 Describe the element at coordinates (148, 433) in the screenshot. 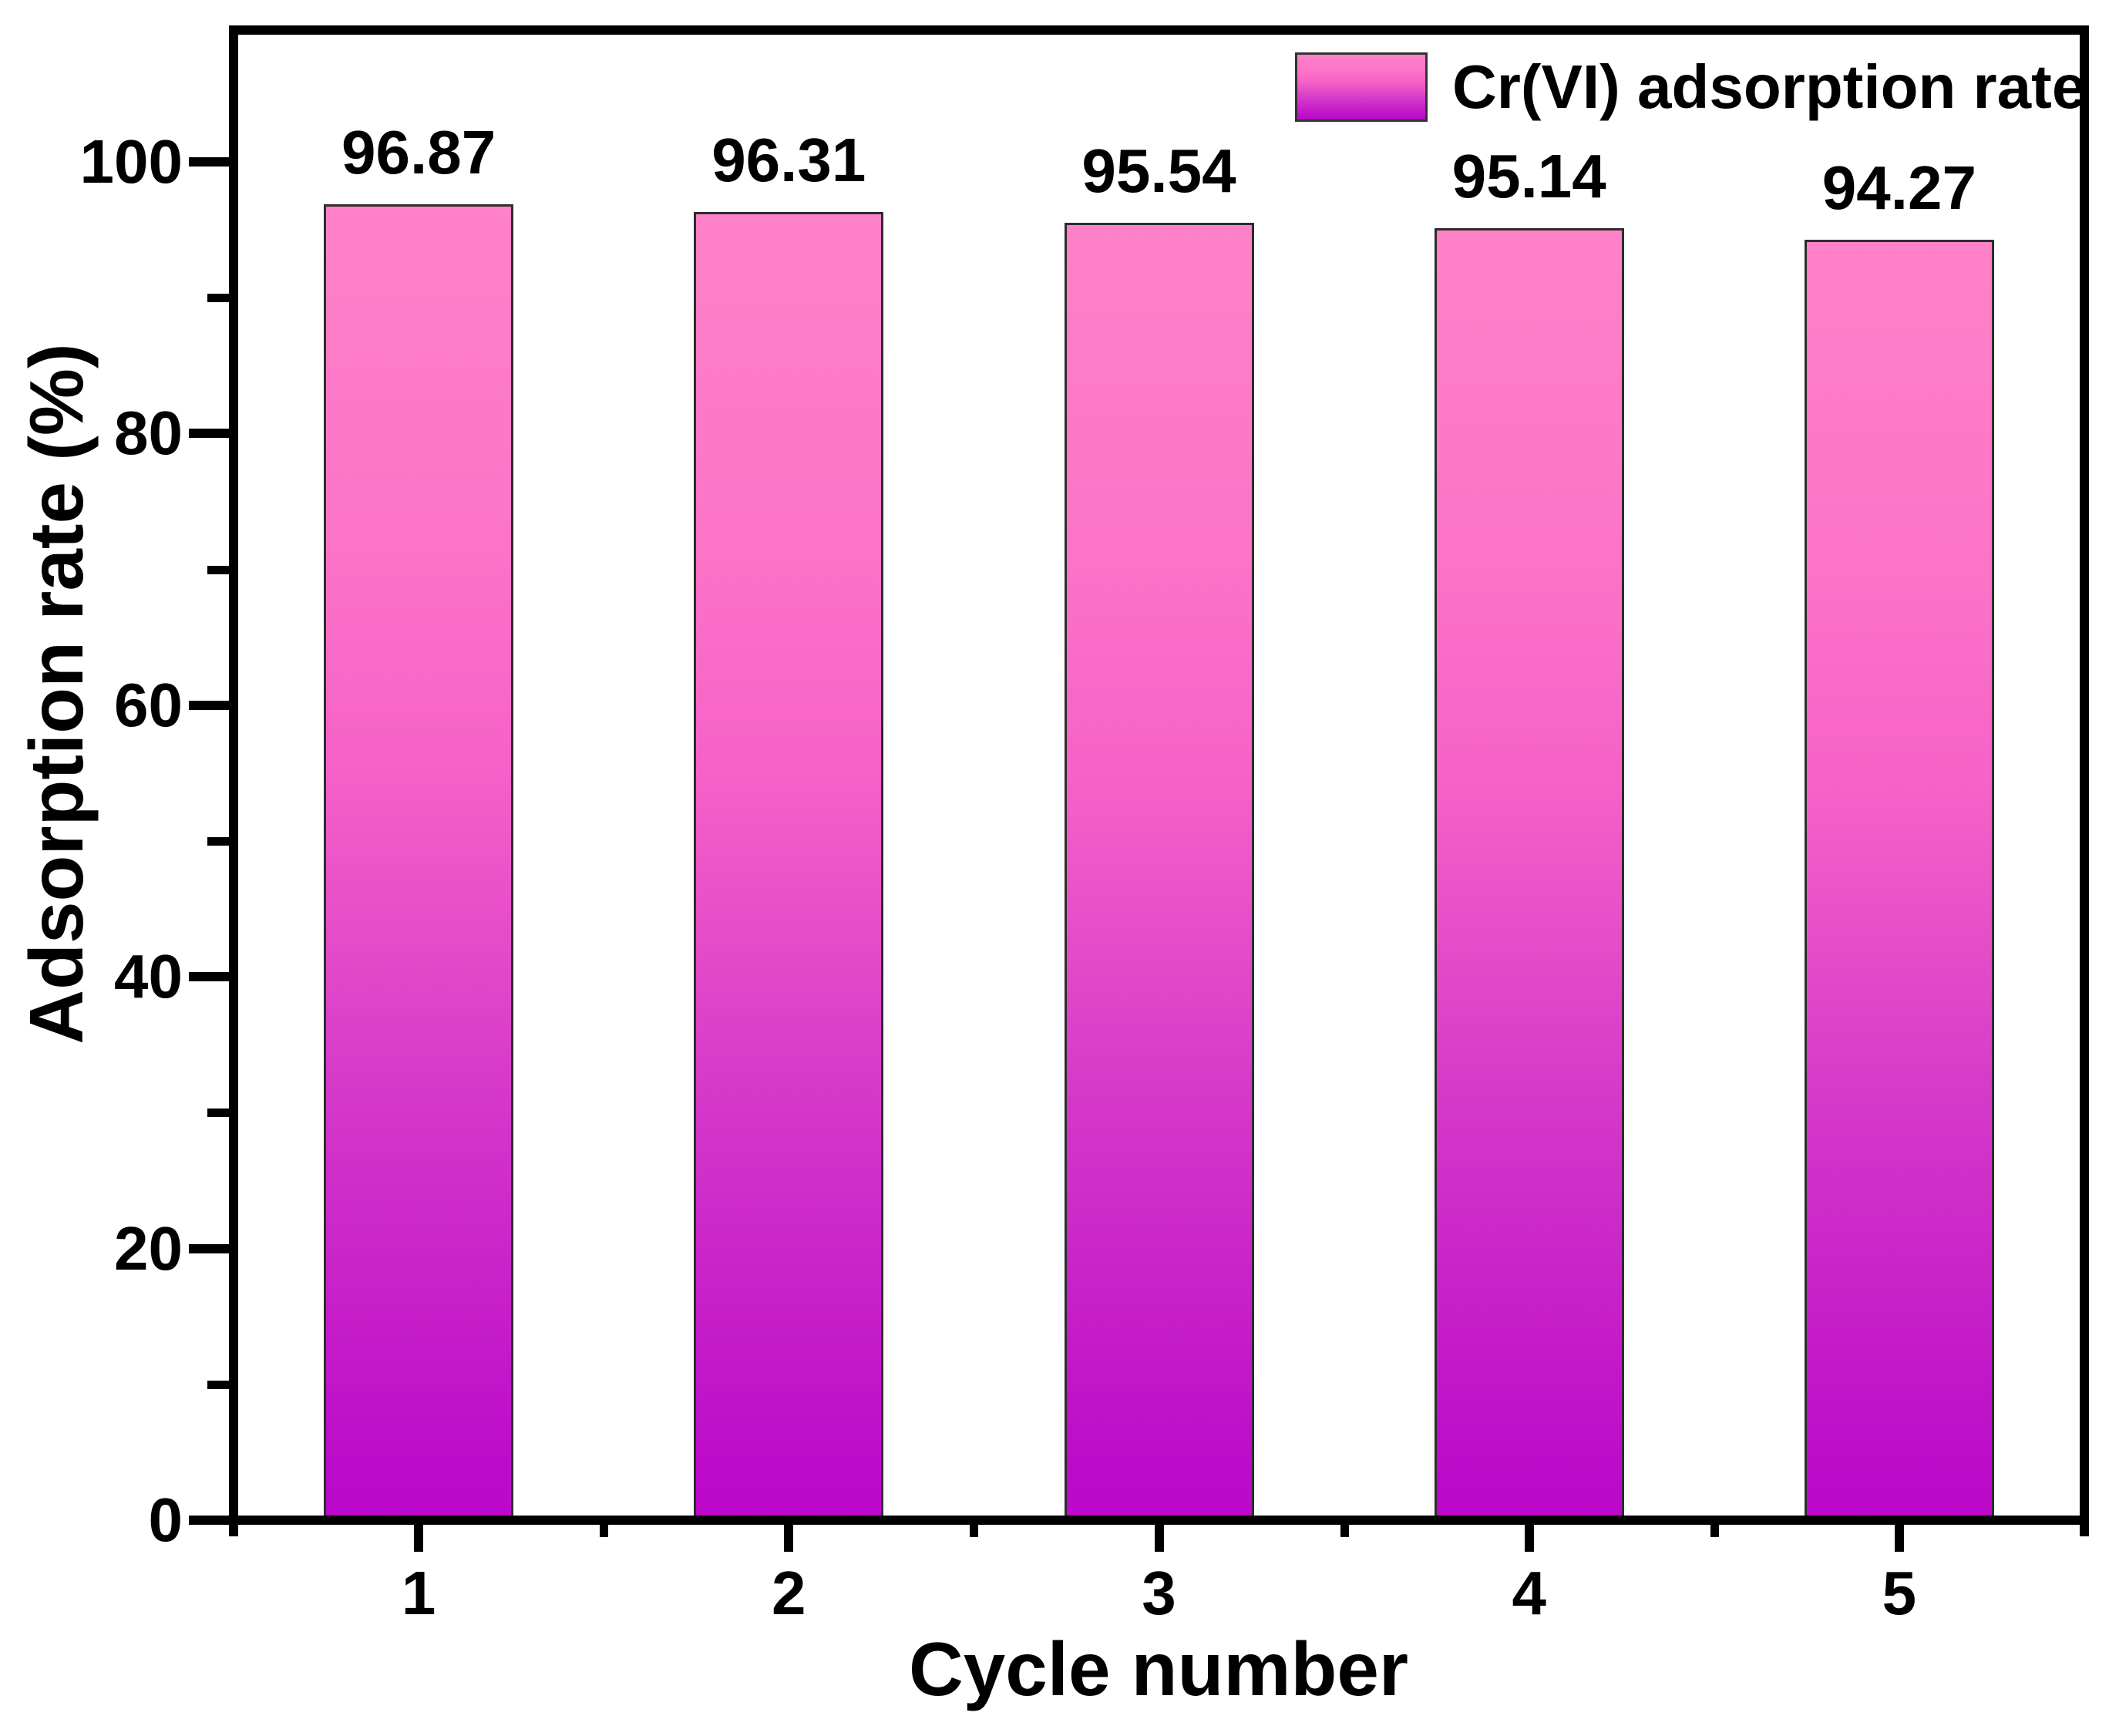

I see `y-tick-label: 80` at that location.